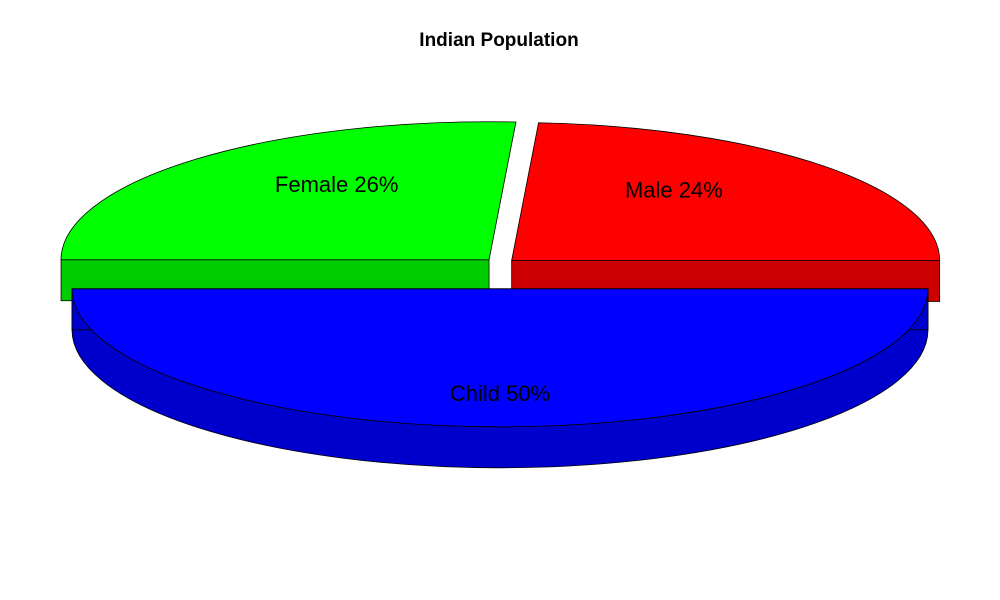 This screenshot has width=1000, height=600. Describe the element at coordinates (674, 189) in the screenshot. I see `slice-label-male: Male 24%` at that location.